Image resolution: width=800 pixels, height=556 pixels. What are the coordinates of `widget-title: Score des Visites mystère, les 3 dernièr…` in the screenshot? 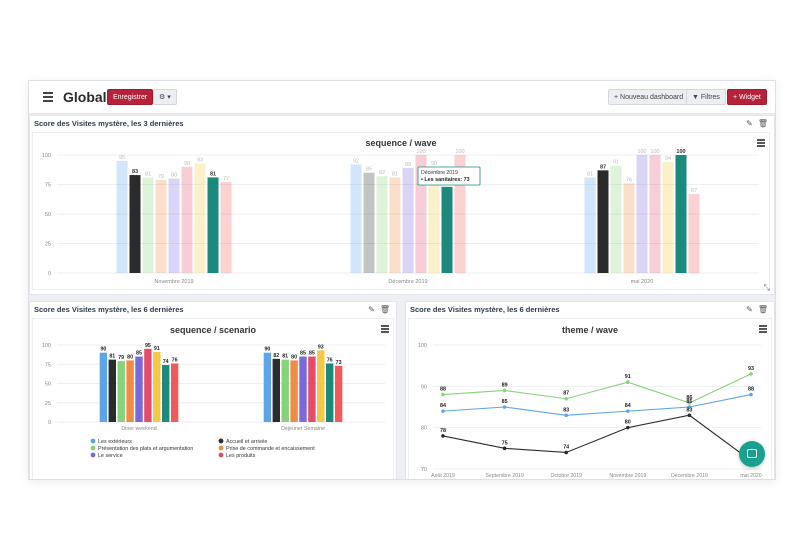 It's located at (109, 123).